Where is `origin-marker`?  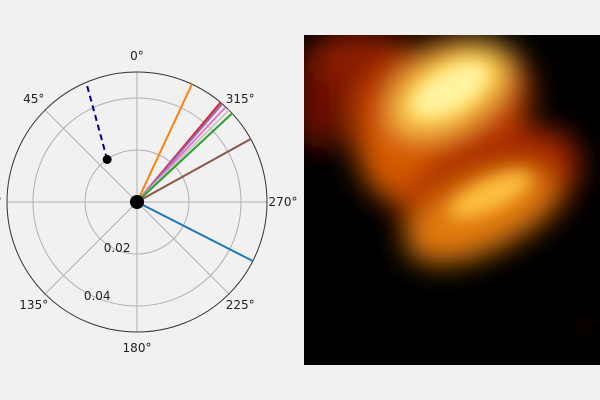 origin-marker is located at coordinates (137, 202).